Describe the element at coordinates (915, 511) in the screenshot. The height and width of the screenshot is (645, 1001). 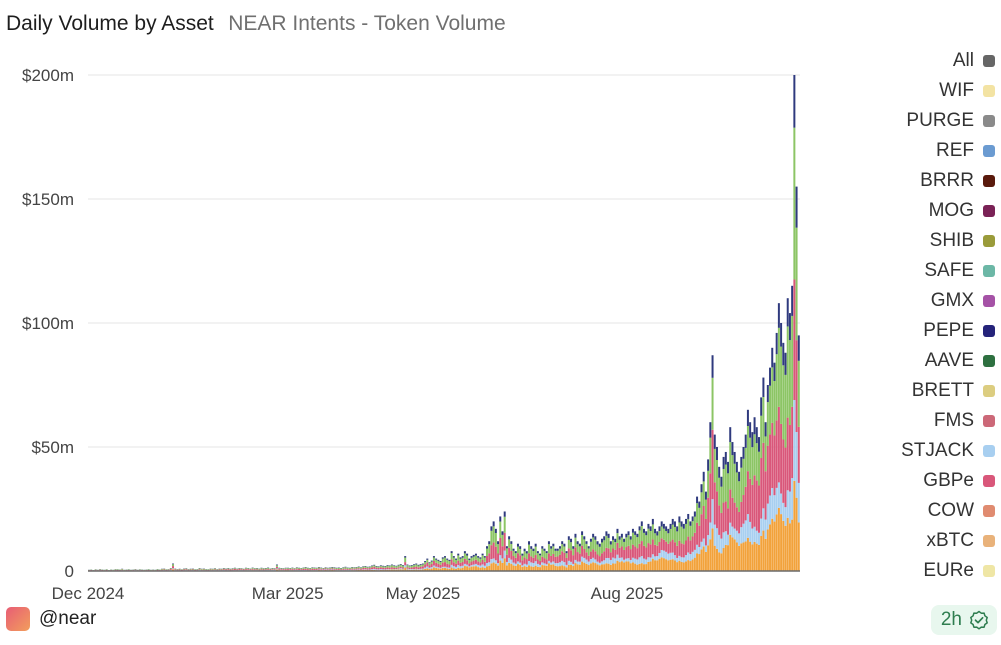
I see `legend-item: COW` at that location.